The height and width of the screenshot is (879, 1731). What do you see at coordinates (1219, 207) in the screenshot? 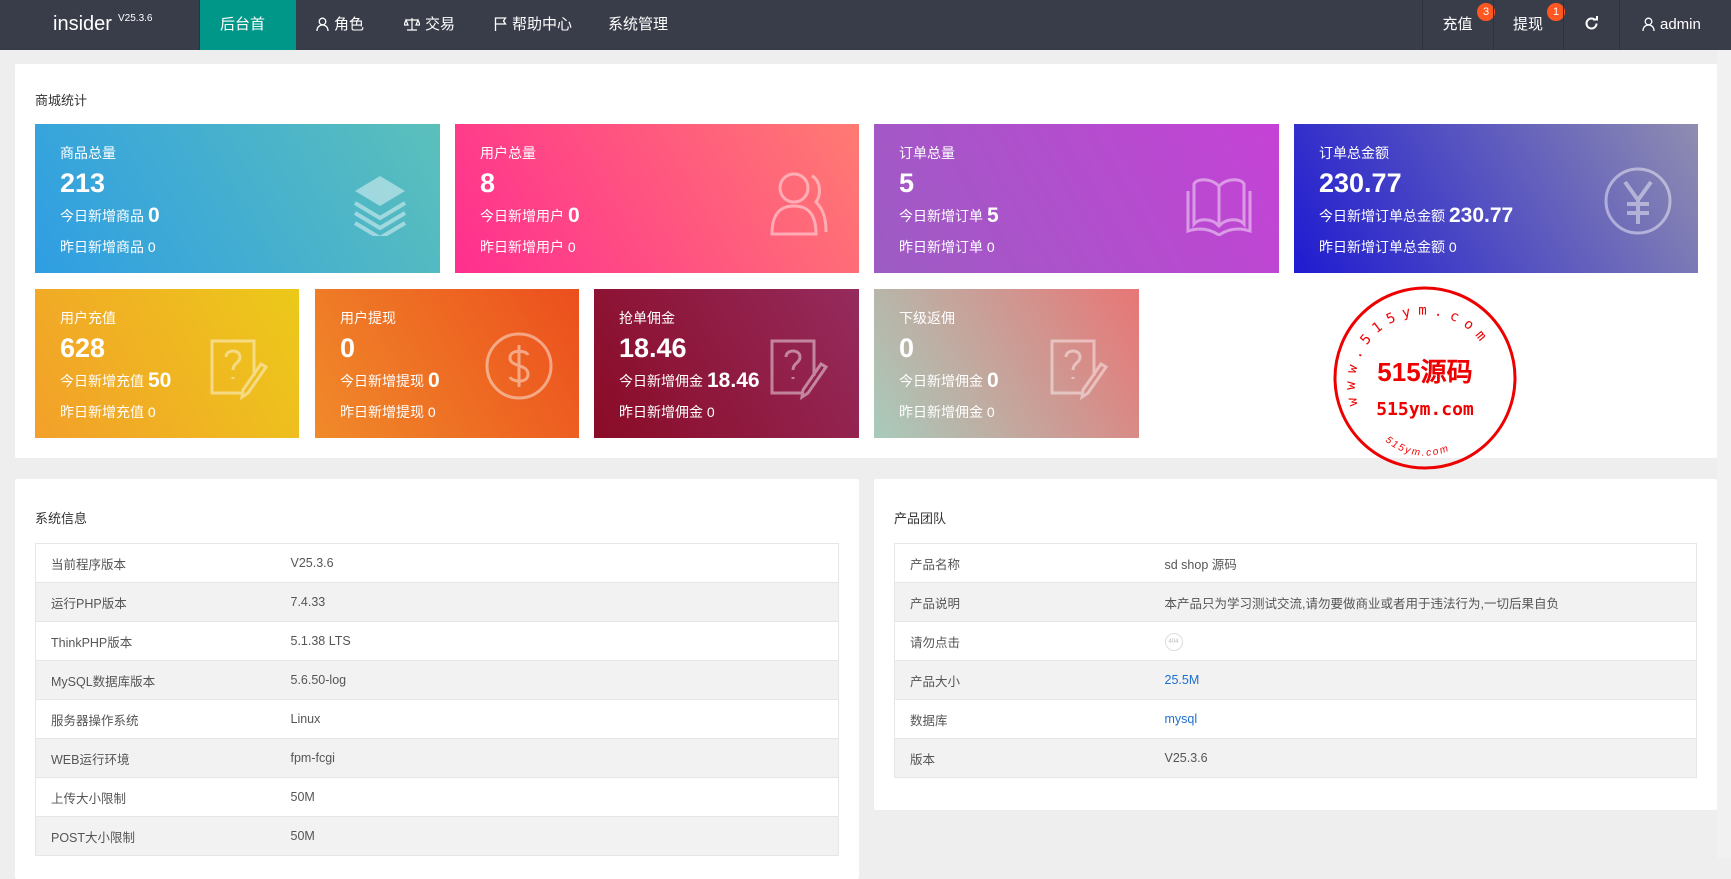
I see `book-icon` at bounding box center [1219, 207].